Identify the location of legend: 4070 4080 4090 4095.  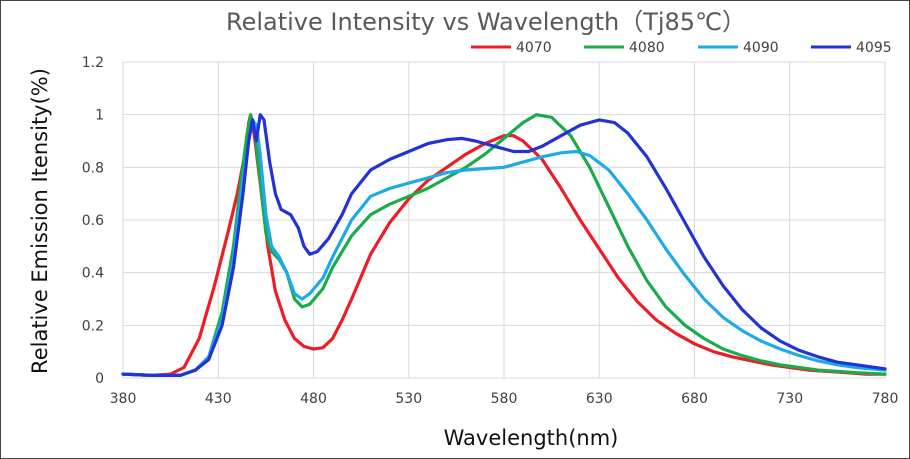
(681, 48).